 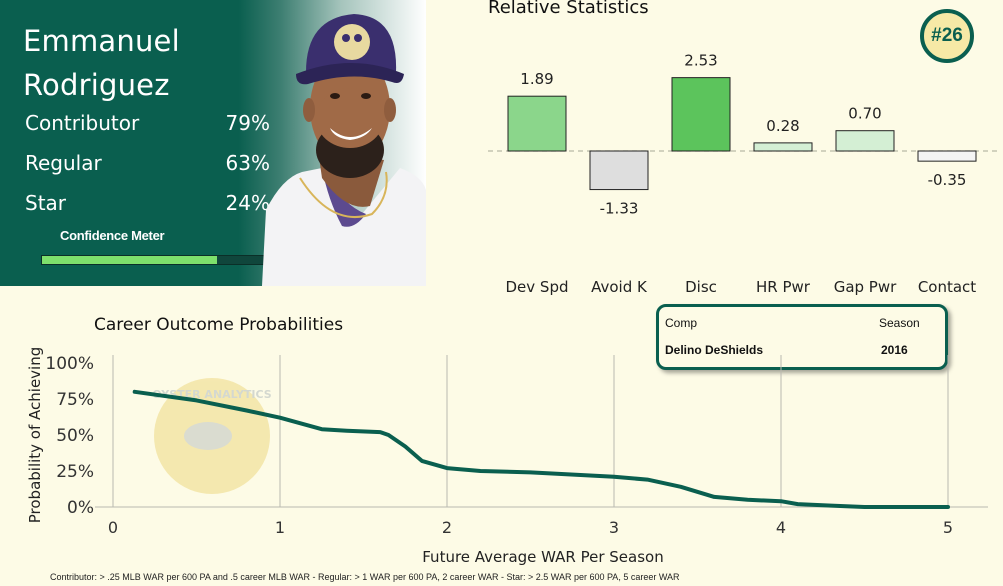 What do you see at coordinates (619, 287) in the screenshot?
I see `category-label: Avoid K` at bounding box center [619, 287].